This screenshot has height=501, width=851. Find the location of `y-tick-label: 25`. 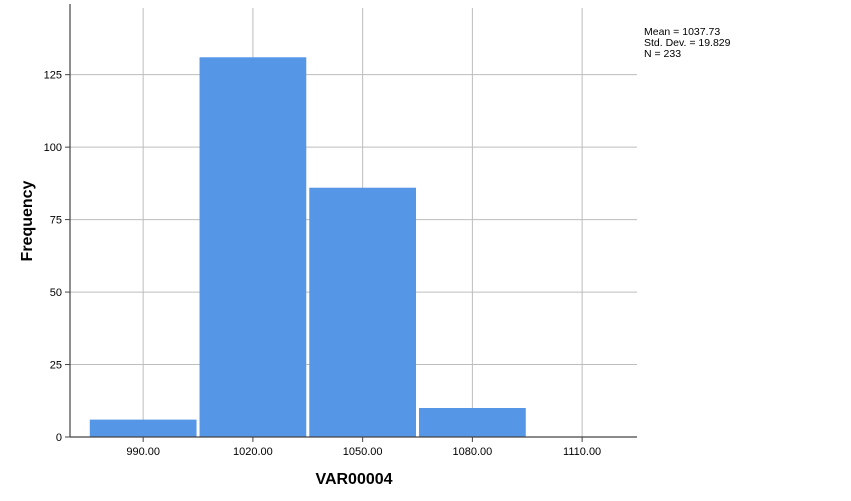

y-tick-label: 25 is located at coordinates (56, 366).